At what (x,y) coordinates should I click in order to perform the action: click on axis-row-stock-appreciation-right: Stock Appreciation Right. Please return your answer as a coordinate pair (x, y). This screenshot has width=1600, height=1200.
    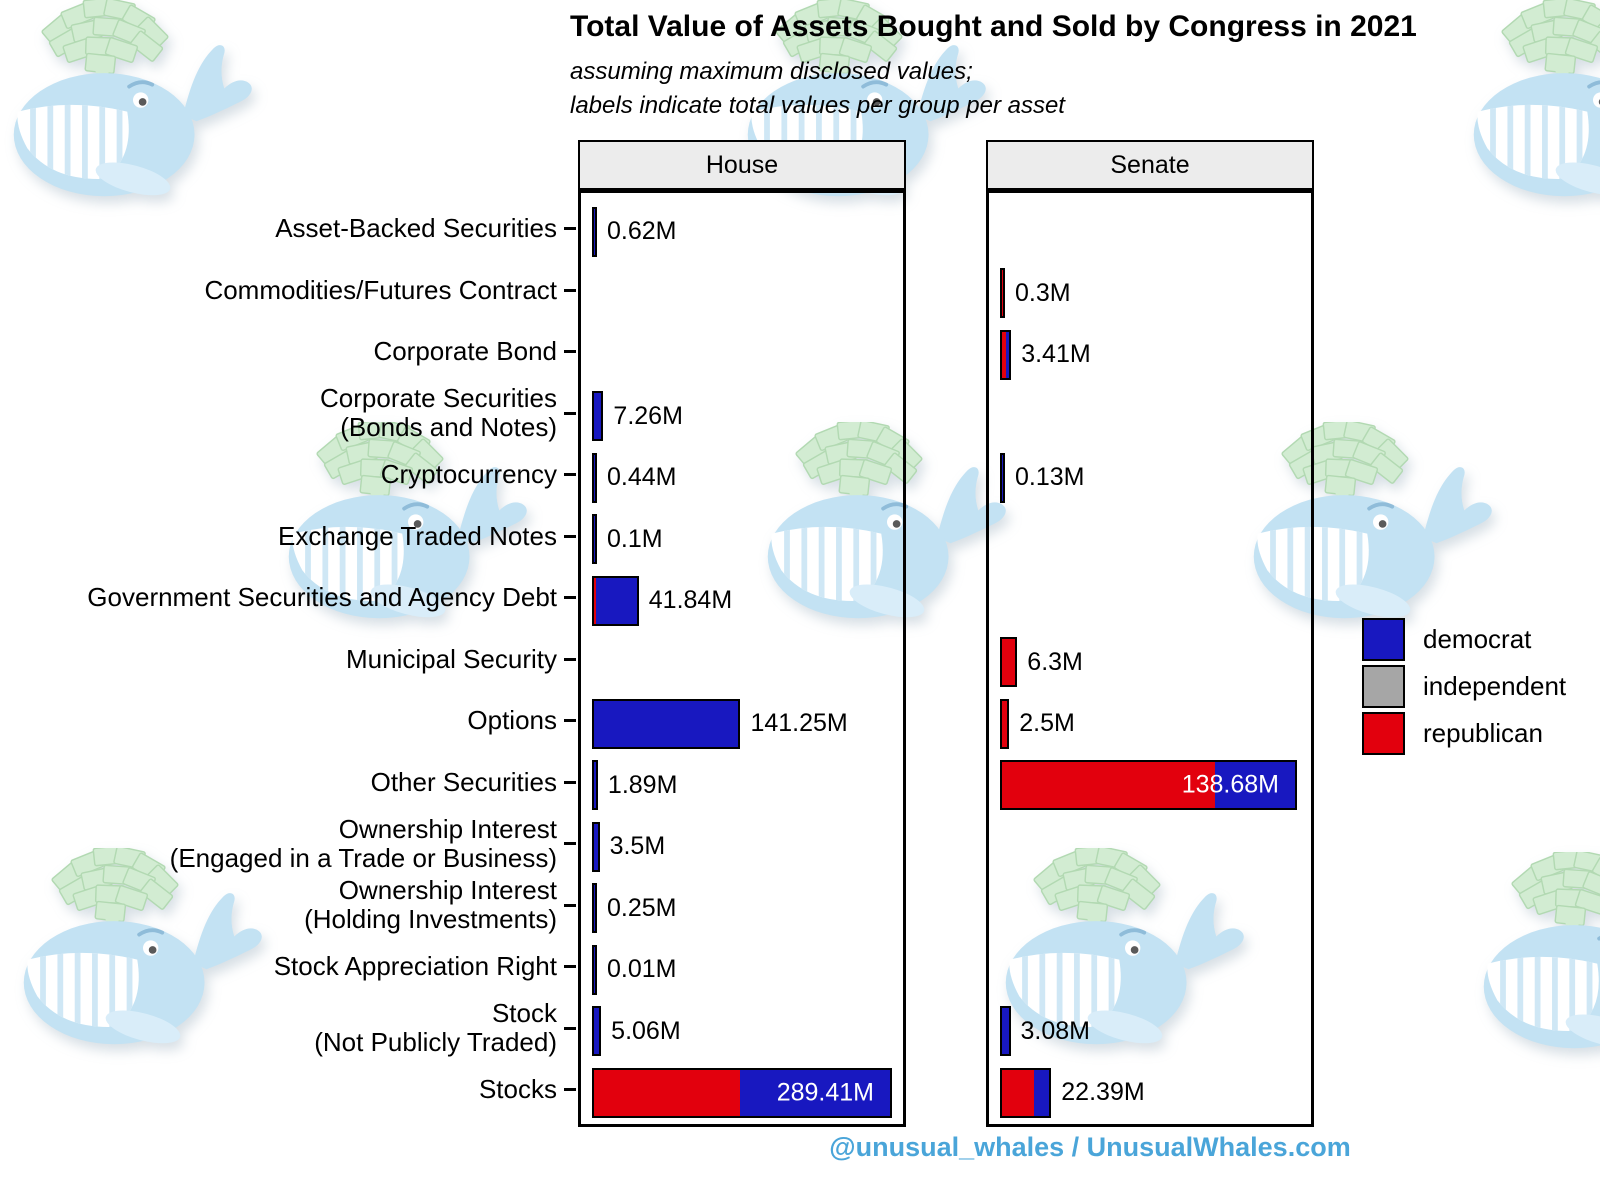
    Looking at the image, I should click on (288, 967).